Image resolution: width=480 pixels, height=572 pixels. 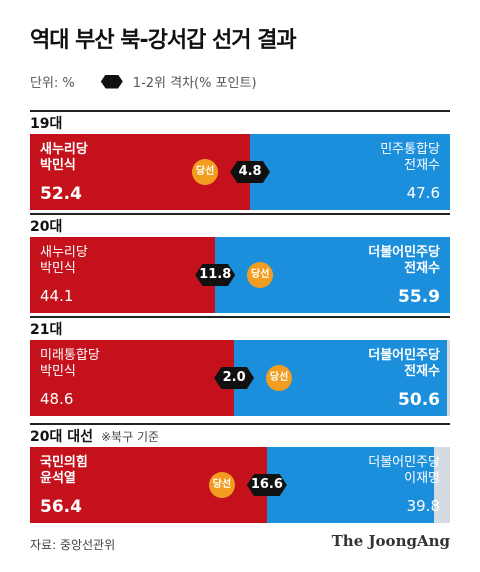 I want to click on unit-label: 단위: %, so click(x=52, y=83).